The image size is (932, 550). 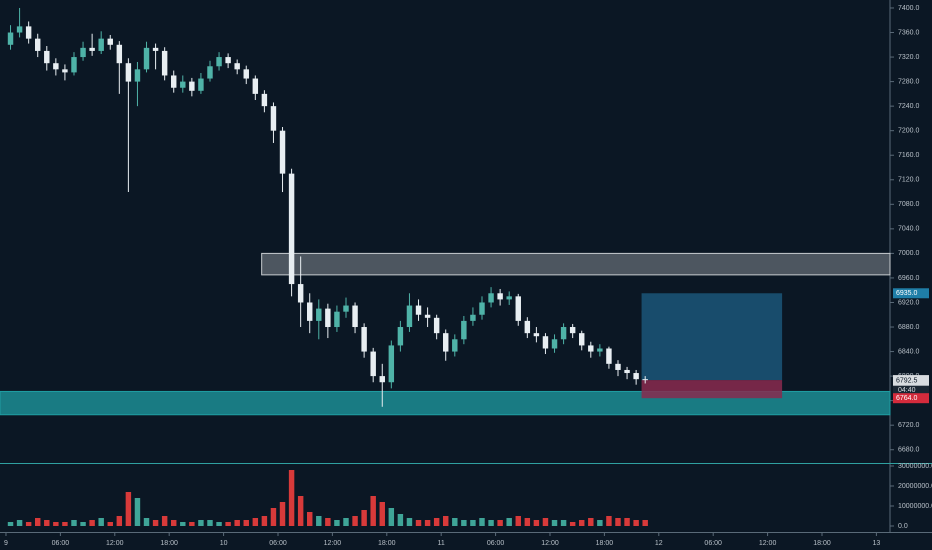 I want to click on price-label: 6792.5, so click(x=907, y=381).